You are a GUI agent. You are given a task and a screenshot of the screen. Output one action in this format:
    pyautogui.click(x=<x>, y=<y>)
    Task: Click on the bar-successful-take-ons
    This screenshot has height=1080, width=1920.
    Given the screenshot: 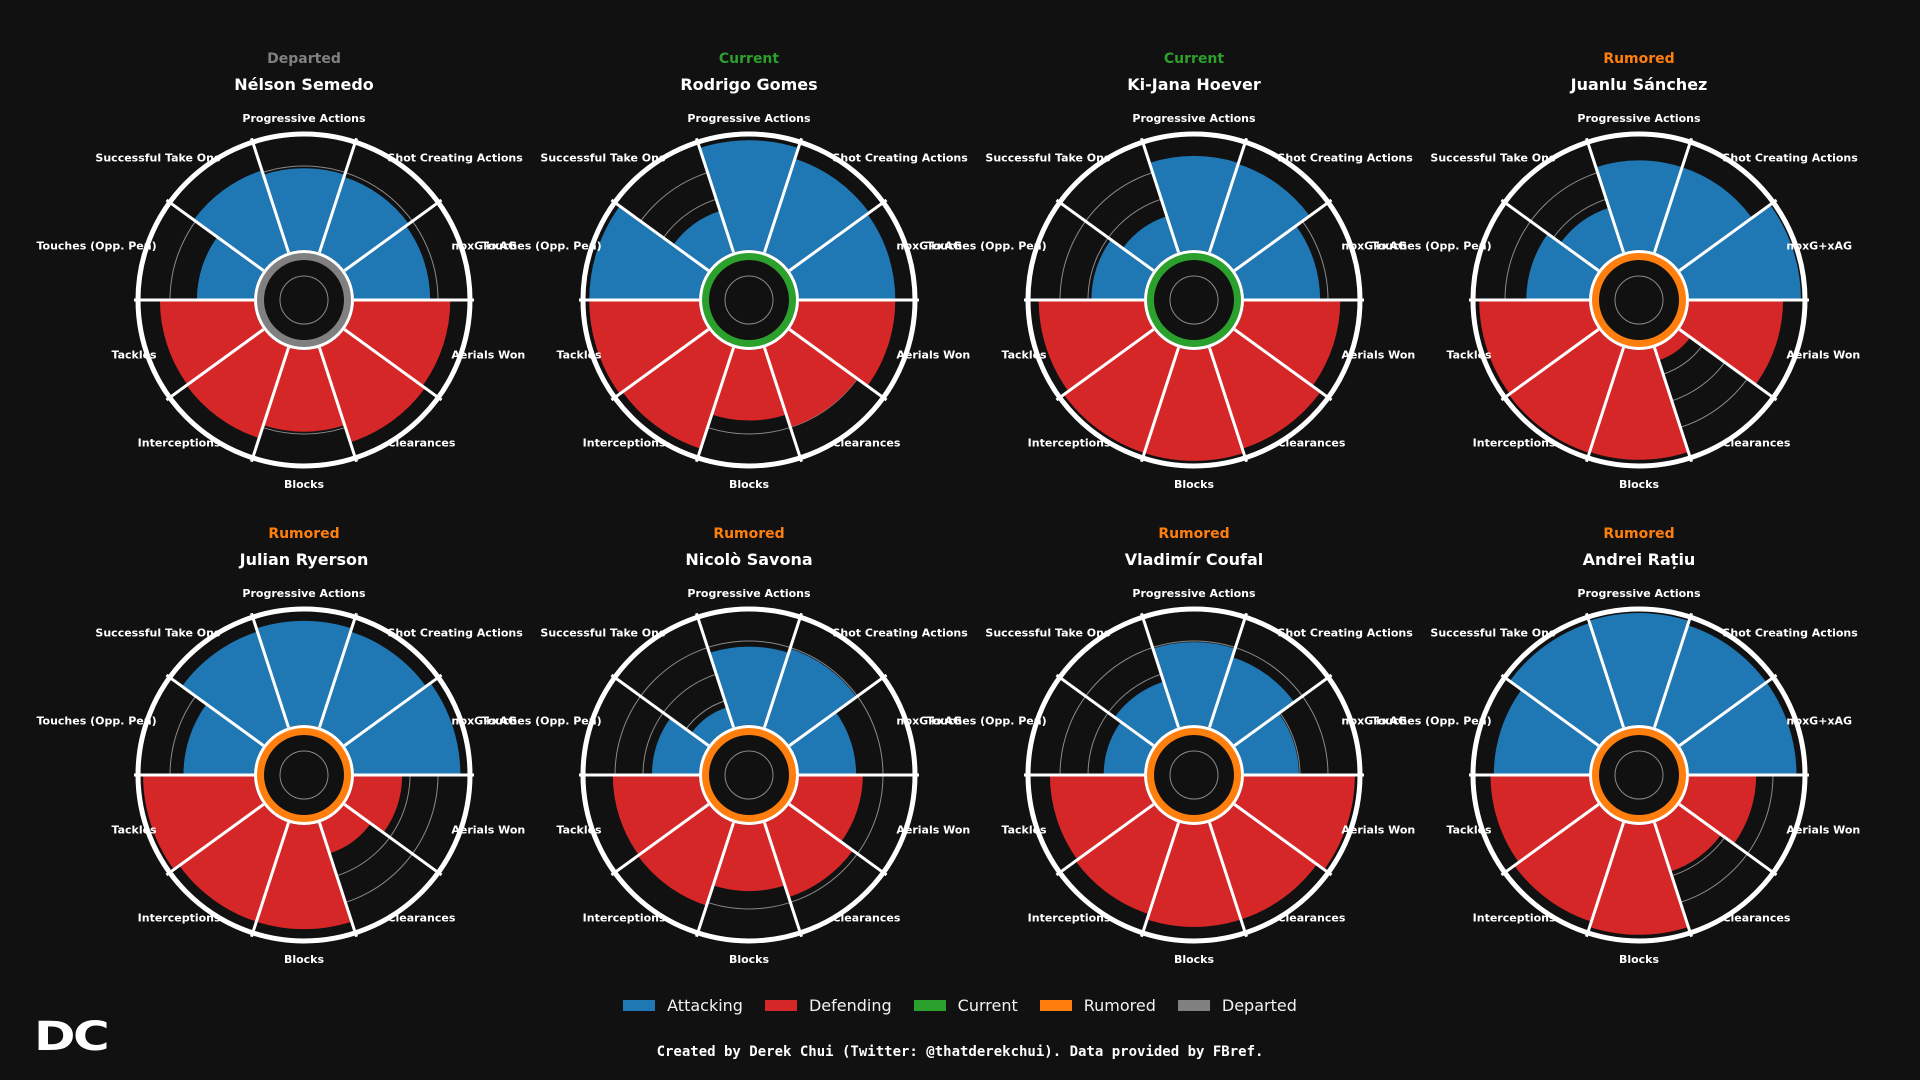 What is the action you would take?
    pyautogui.click(x=1146, y=713)
    